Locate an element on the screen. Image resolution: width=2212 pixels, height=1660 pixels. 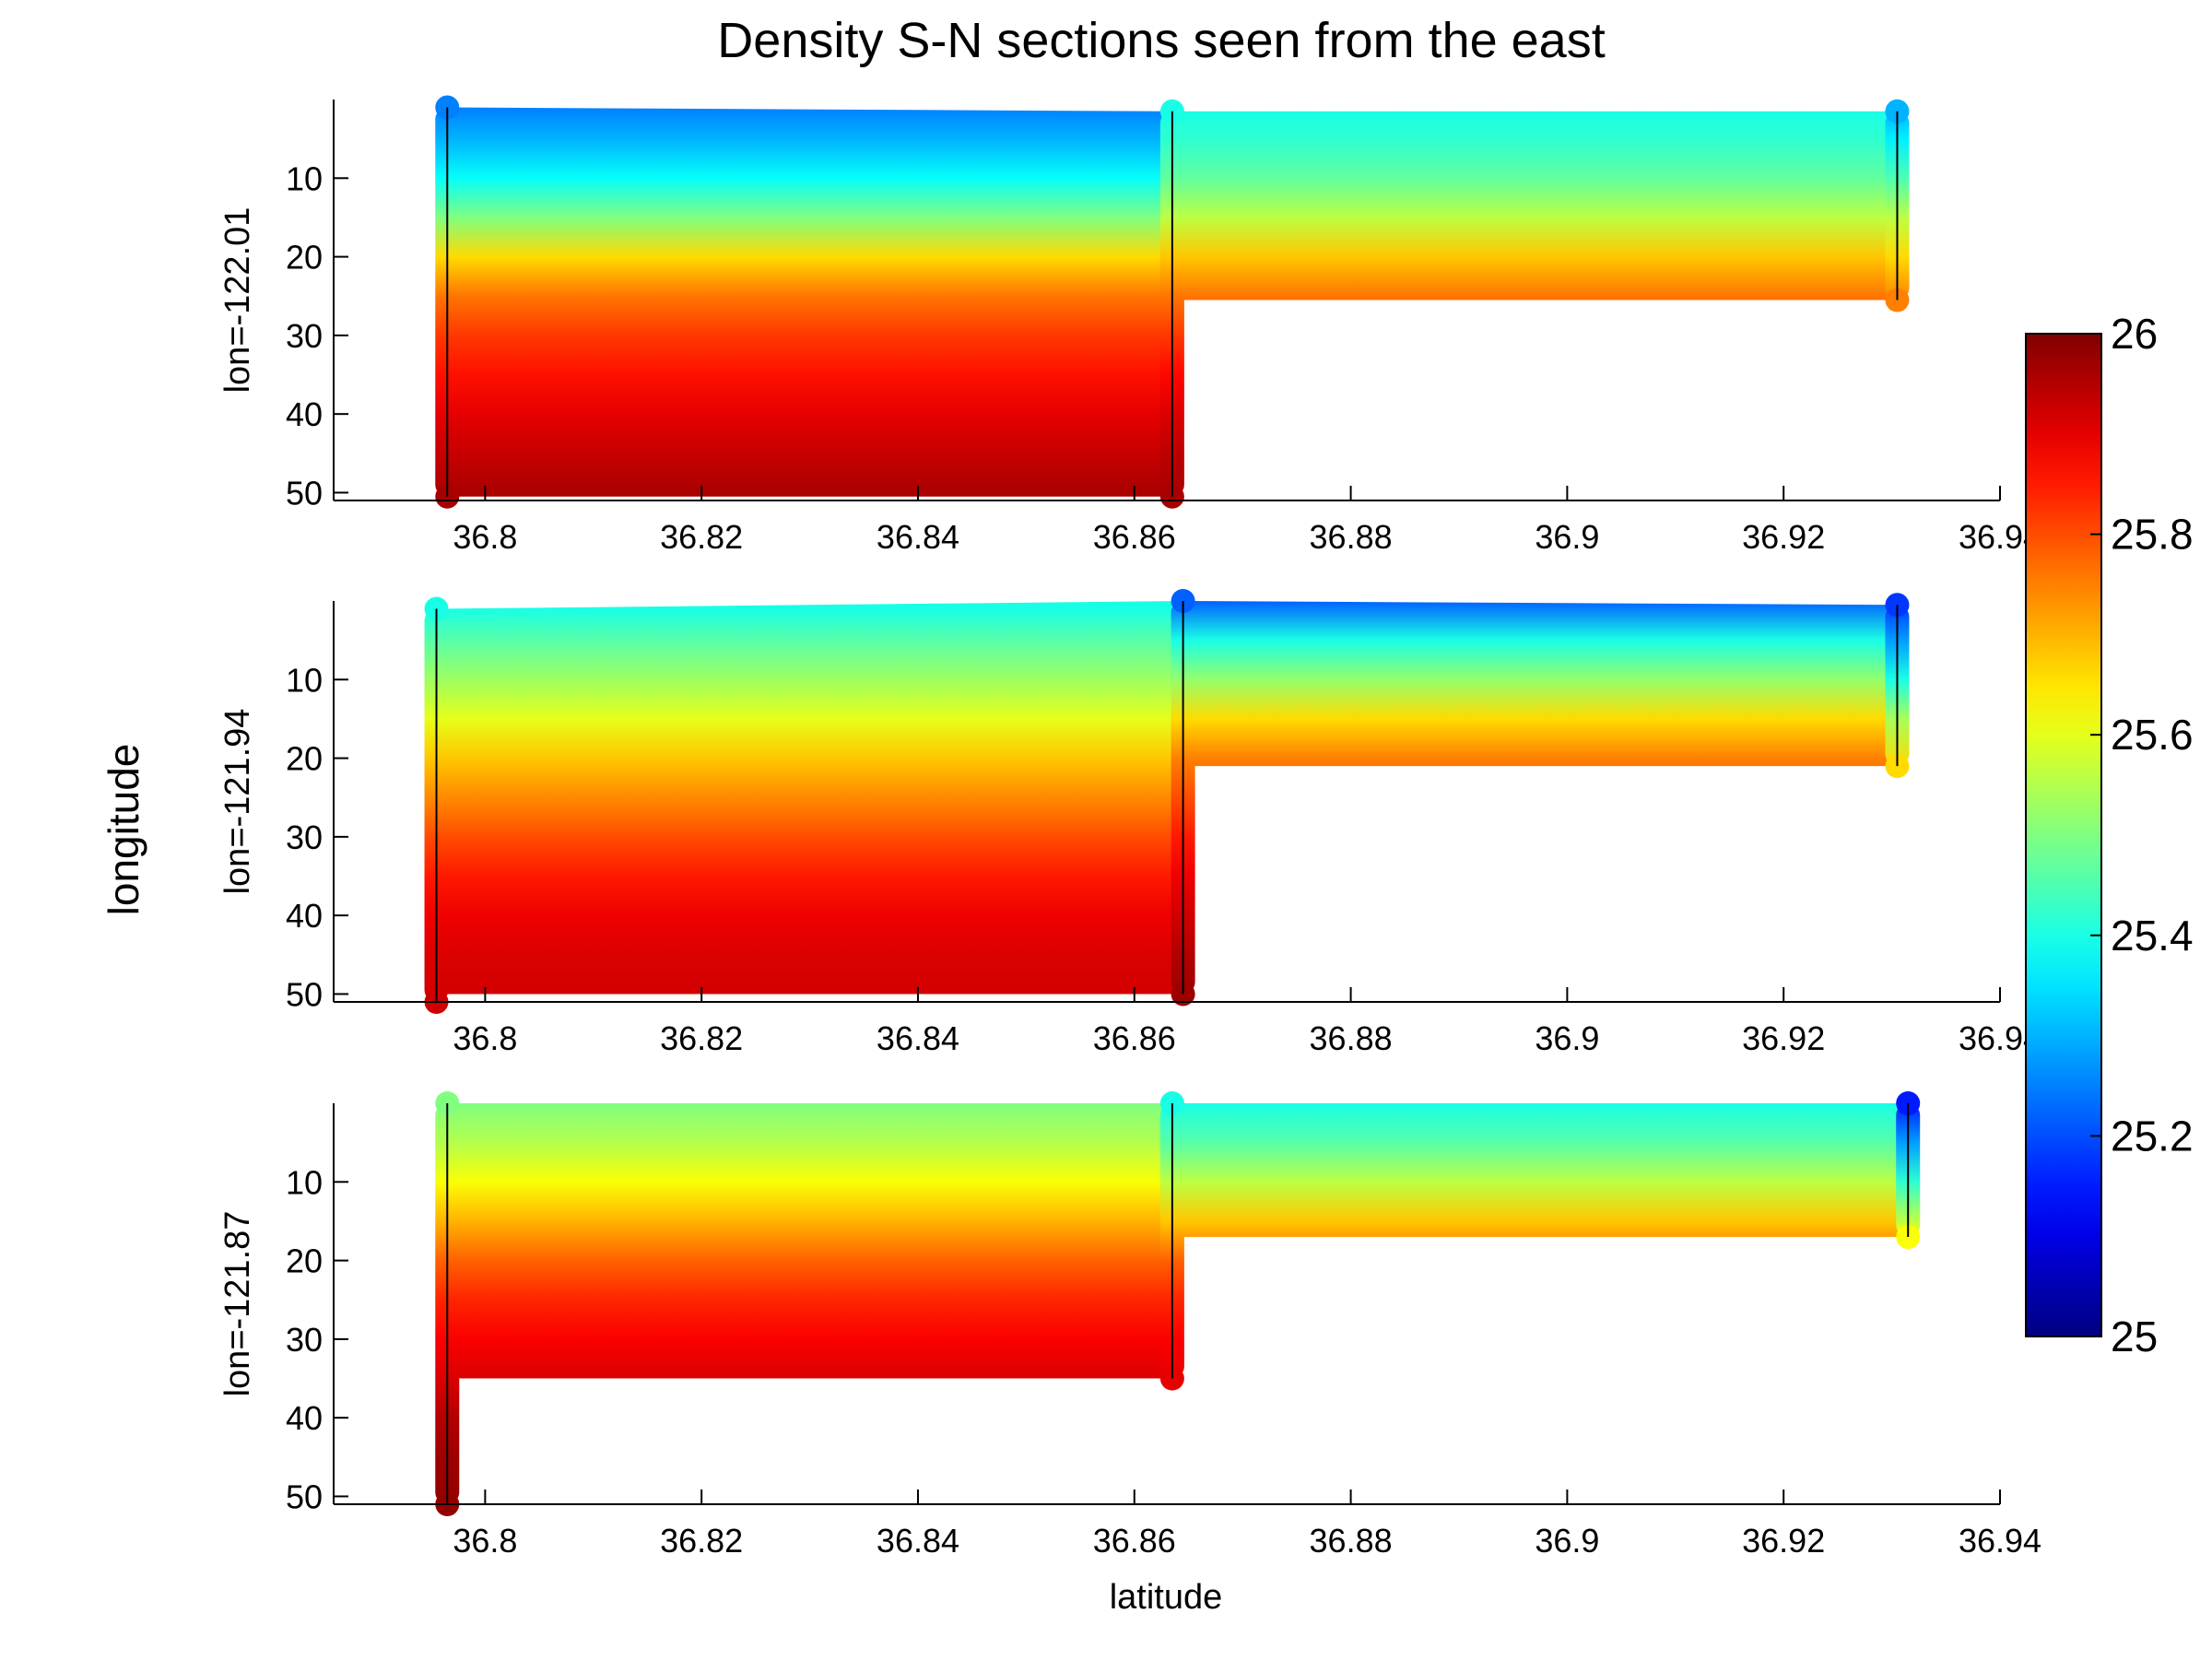
x-axis-label: latitude is located at coordinates (1166, 1597).